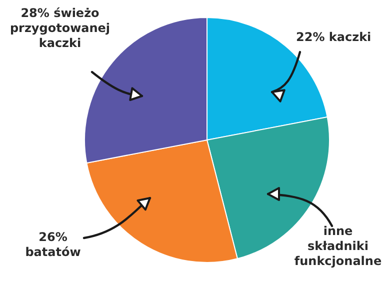  I want to click on slice-label: 28% świeżo przygotowanej kaczki, so click(60, 28).